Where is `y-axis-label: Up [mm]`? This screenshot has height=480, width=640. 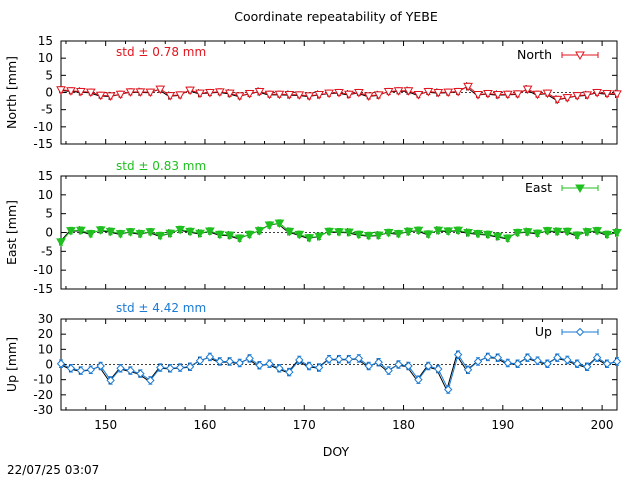
y-axis-label: Up [mm] is located at coordinates (11, 364).